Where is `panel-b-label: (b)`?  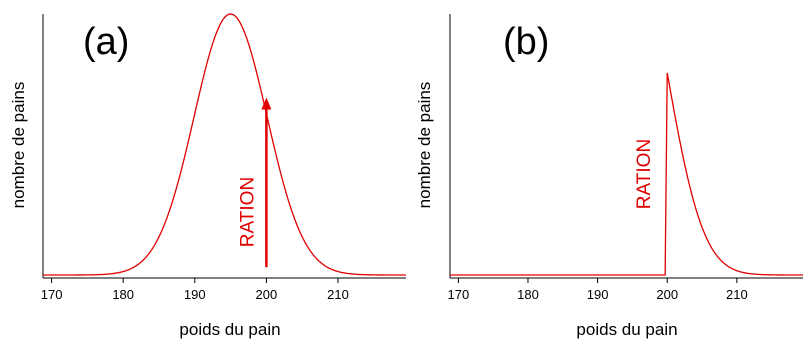 panel-b-label: (b) is located at coordinates (526, 42).